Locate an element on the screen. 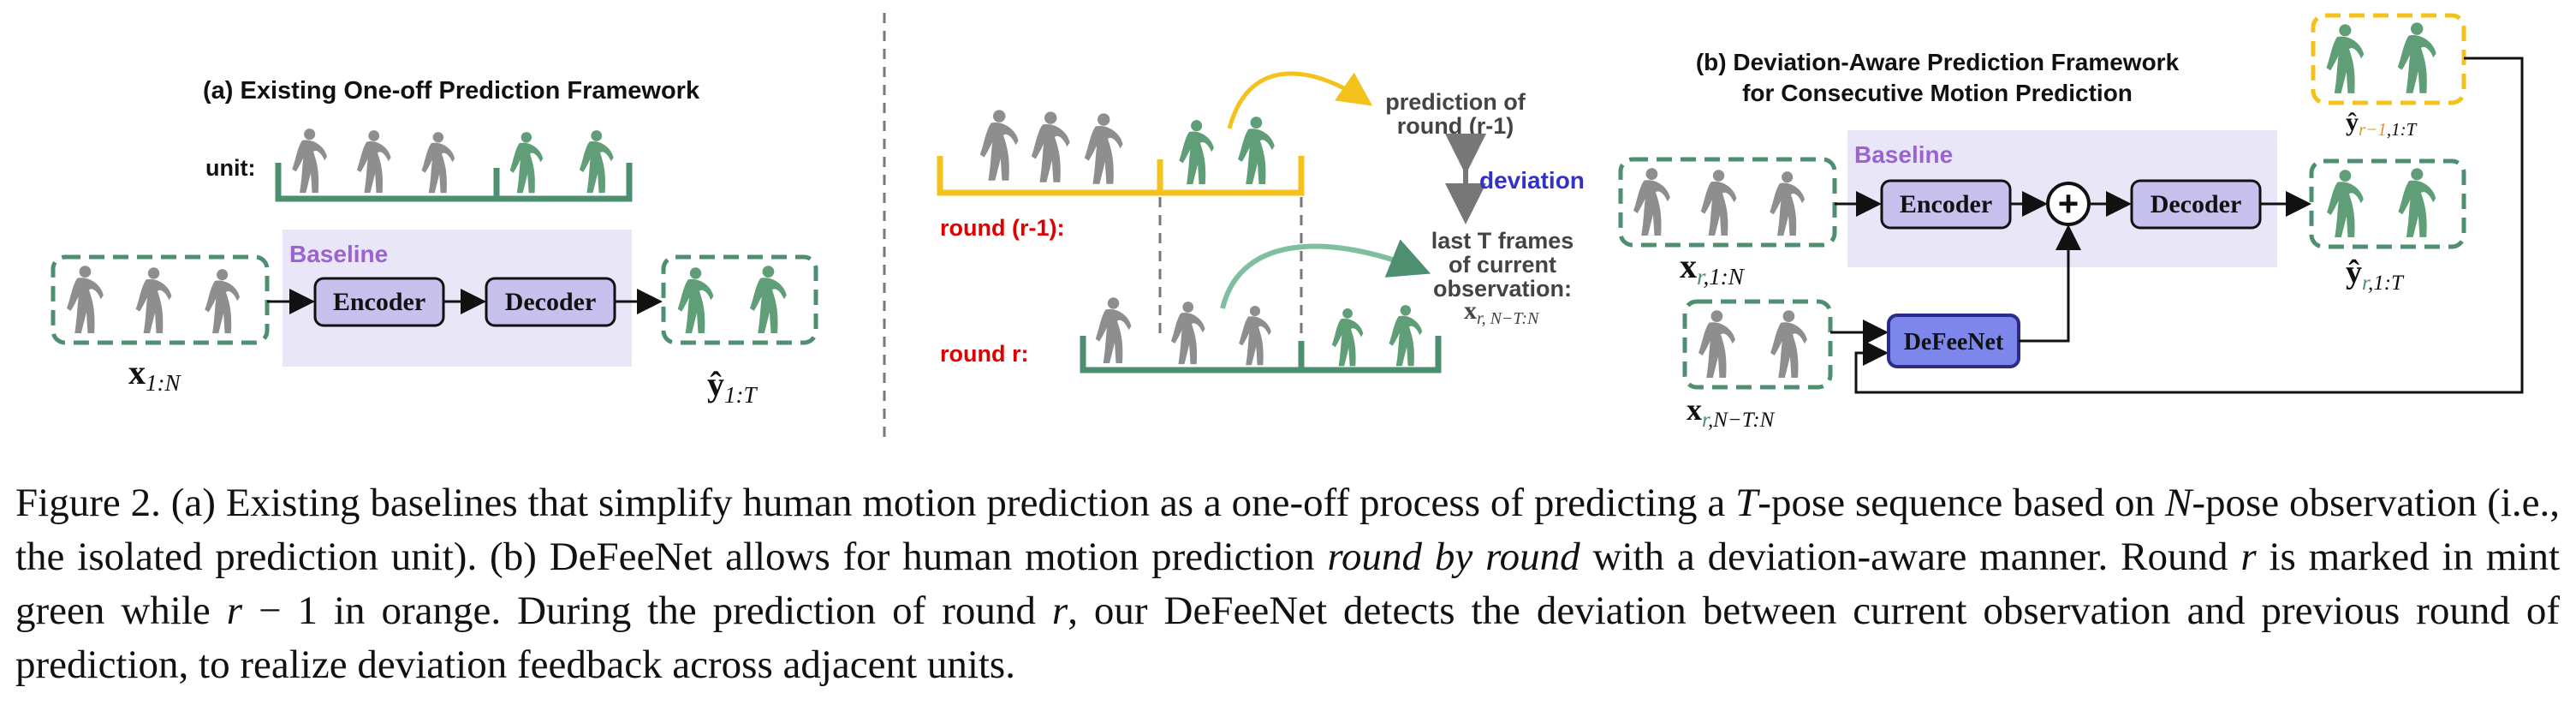 Image resolution: width=2576 pixels, height=723 pixels. round-cur-bracket is located at coordinates (1261, 355).